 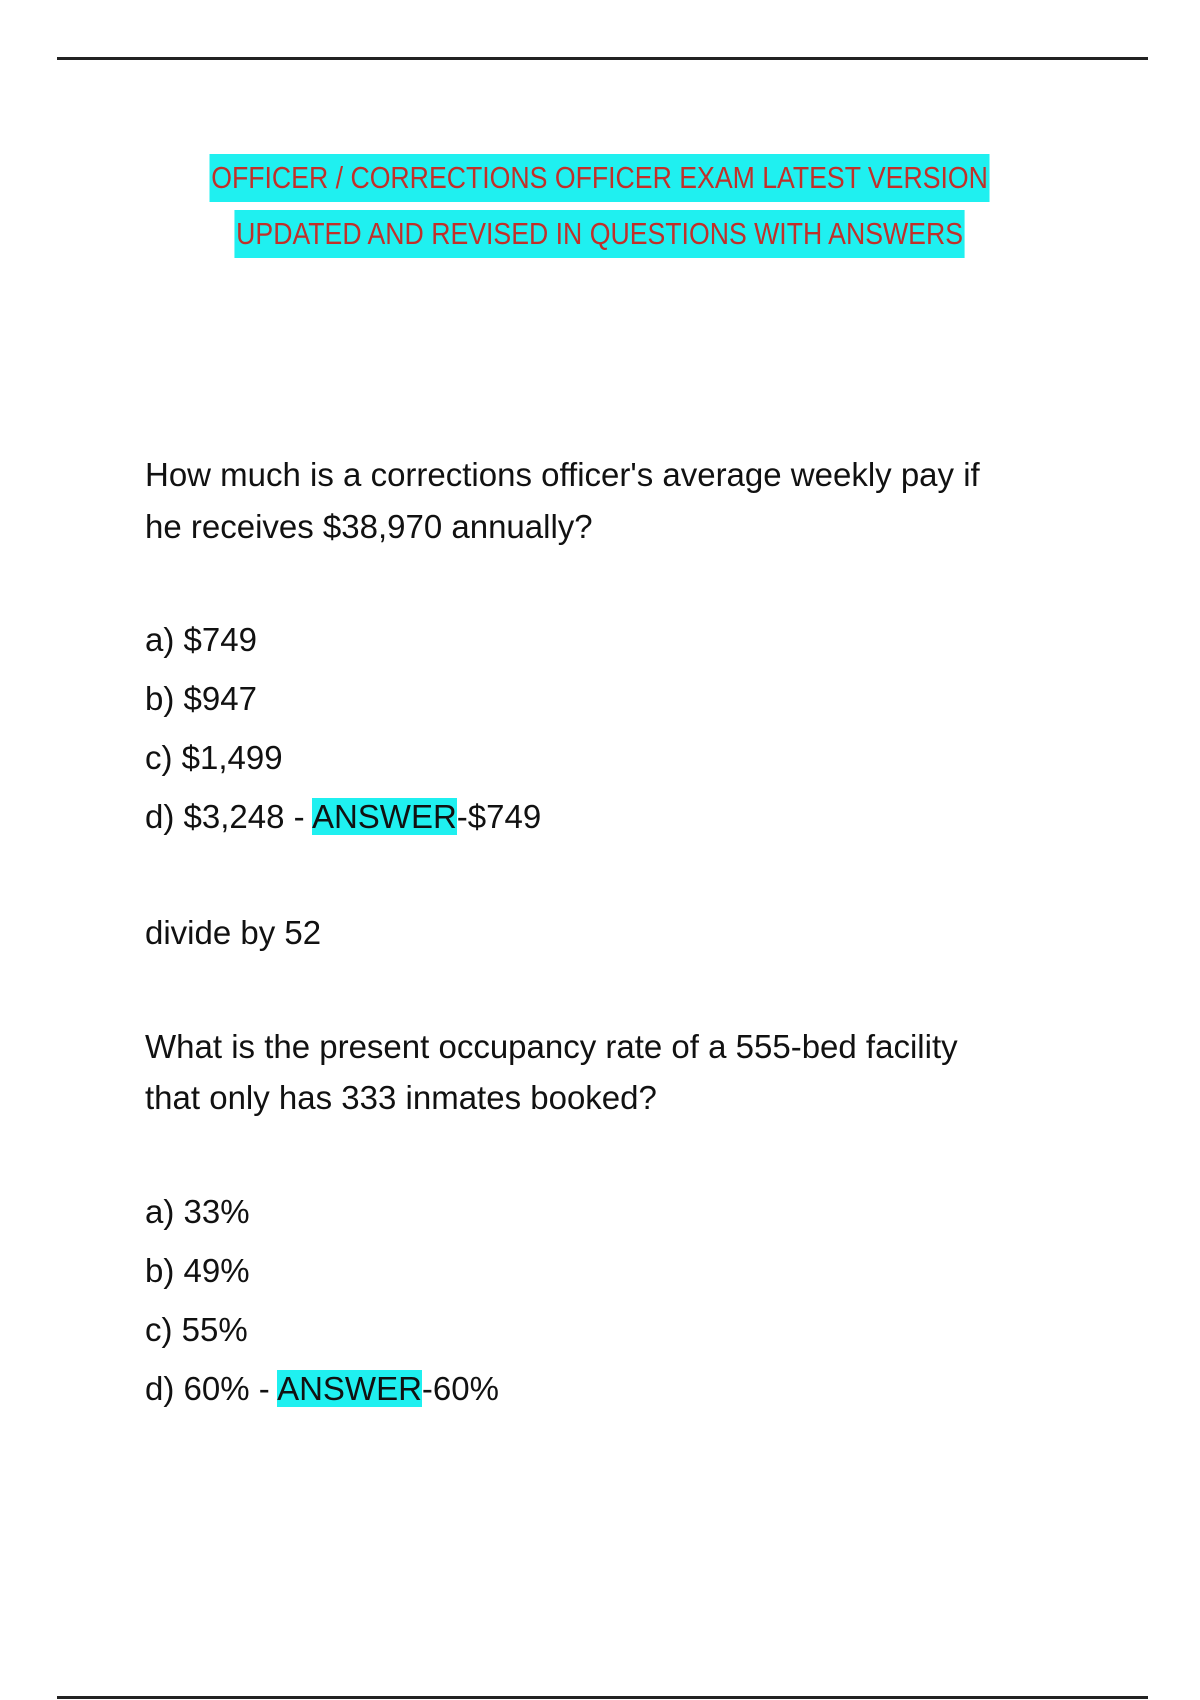 What do you see at coordinates (602, 58) in the screenshot?
I see `header-rule` at bounding box center [602, 58].